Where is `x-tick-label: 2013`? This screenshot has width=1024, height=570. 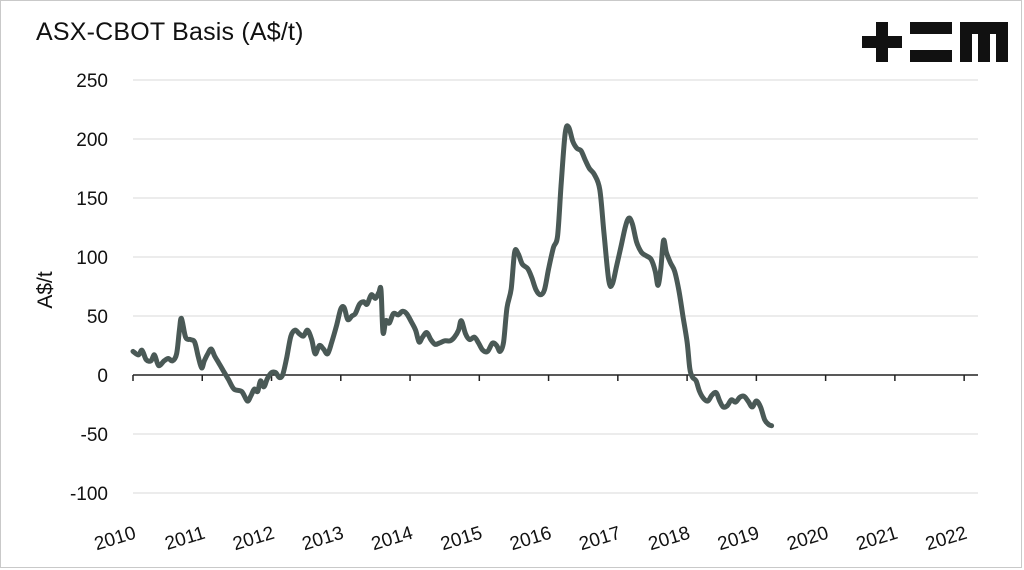 x-tick-label: 2013 is located at coordinates (323, 539).